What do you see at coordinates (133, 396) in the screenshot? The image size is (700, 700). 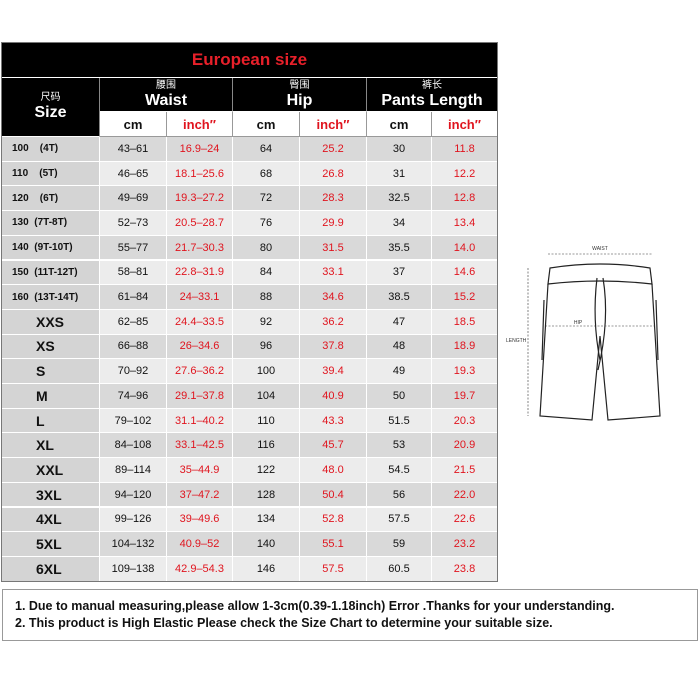 I see `value-cell: 74–96` at bounding box center [133, 396].